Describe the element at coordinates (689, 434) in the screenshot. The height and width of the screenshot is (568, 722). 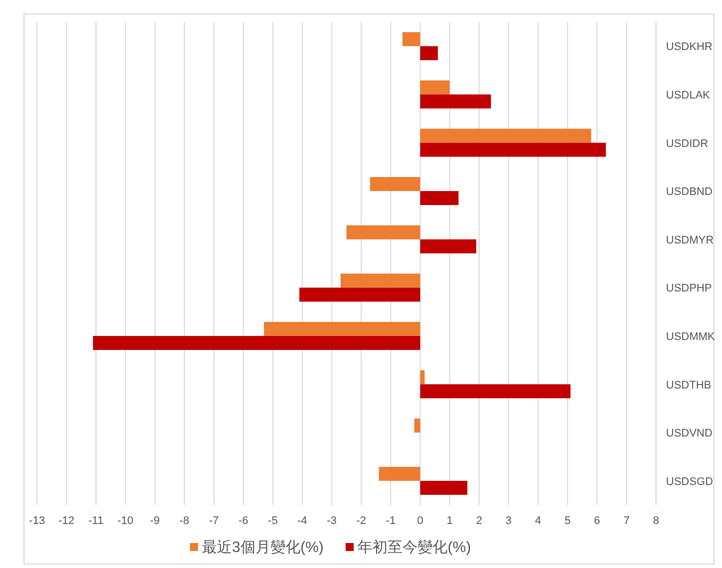
I see `y-tick-label: USDVND` at that location.